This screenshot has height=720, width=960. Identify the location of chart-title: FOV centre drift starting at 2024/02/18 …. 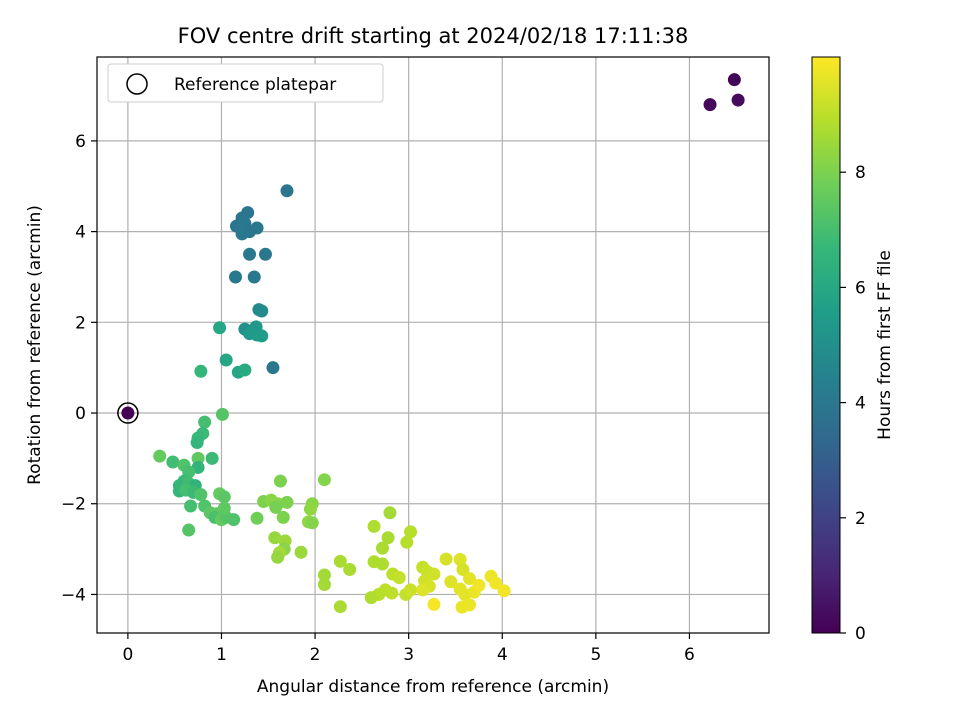
(433, 36).